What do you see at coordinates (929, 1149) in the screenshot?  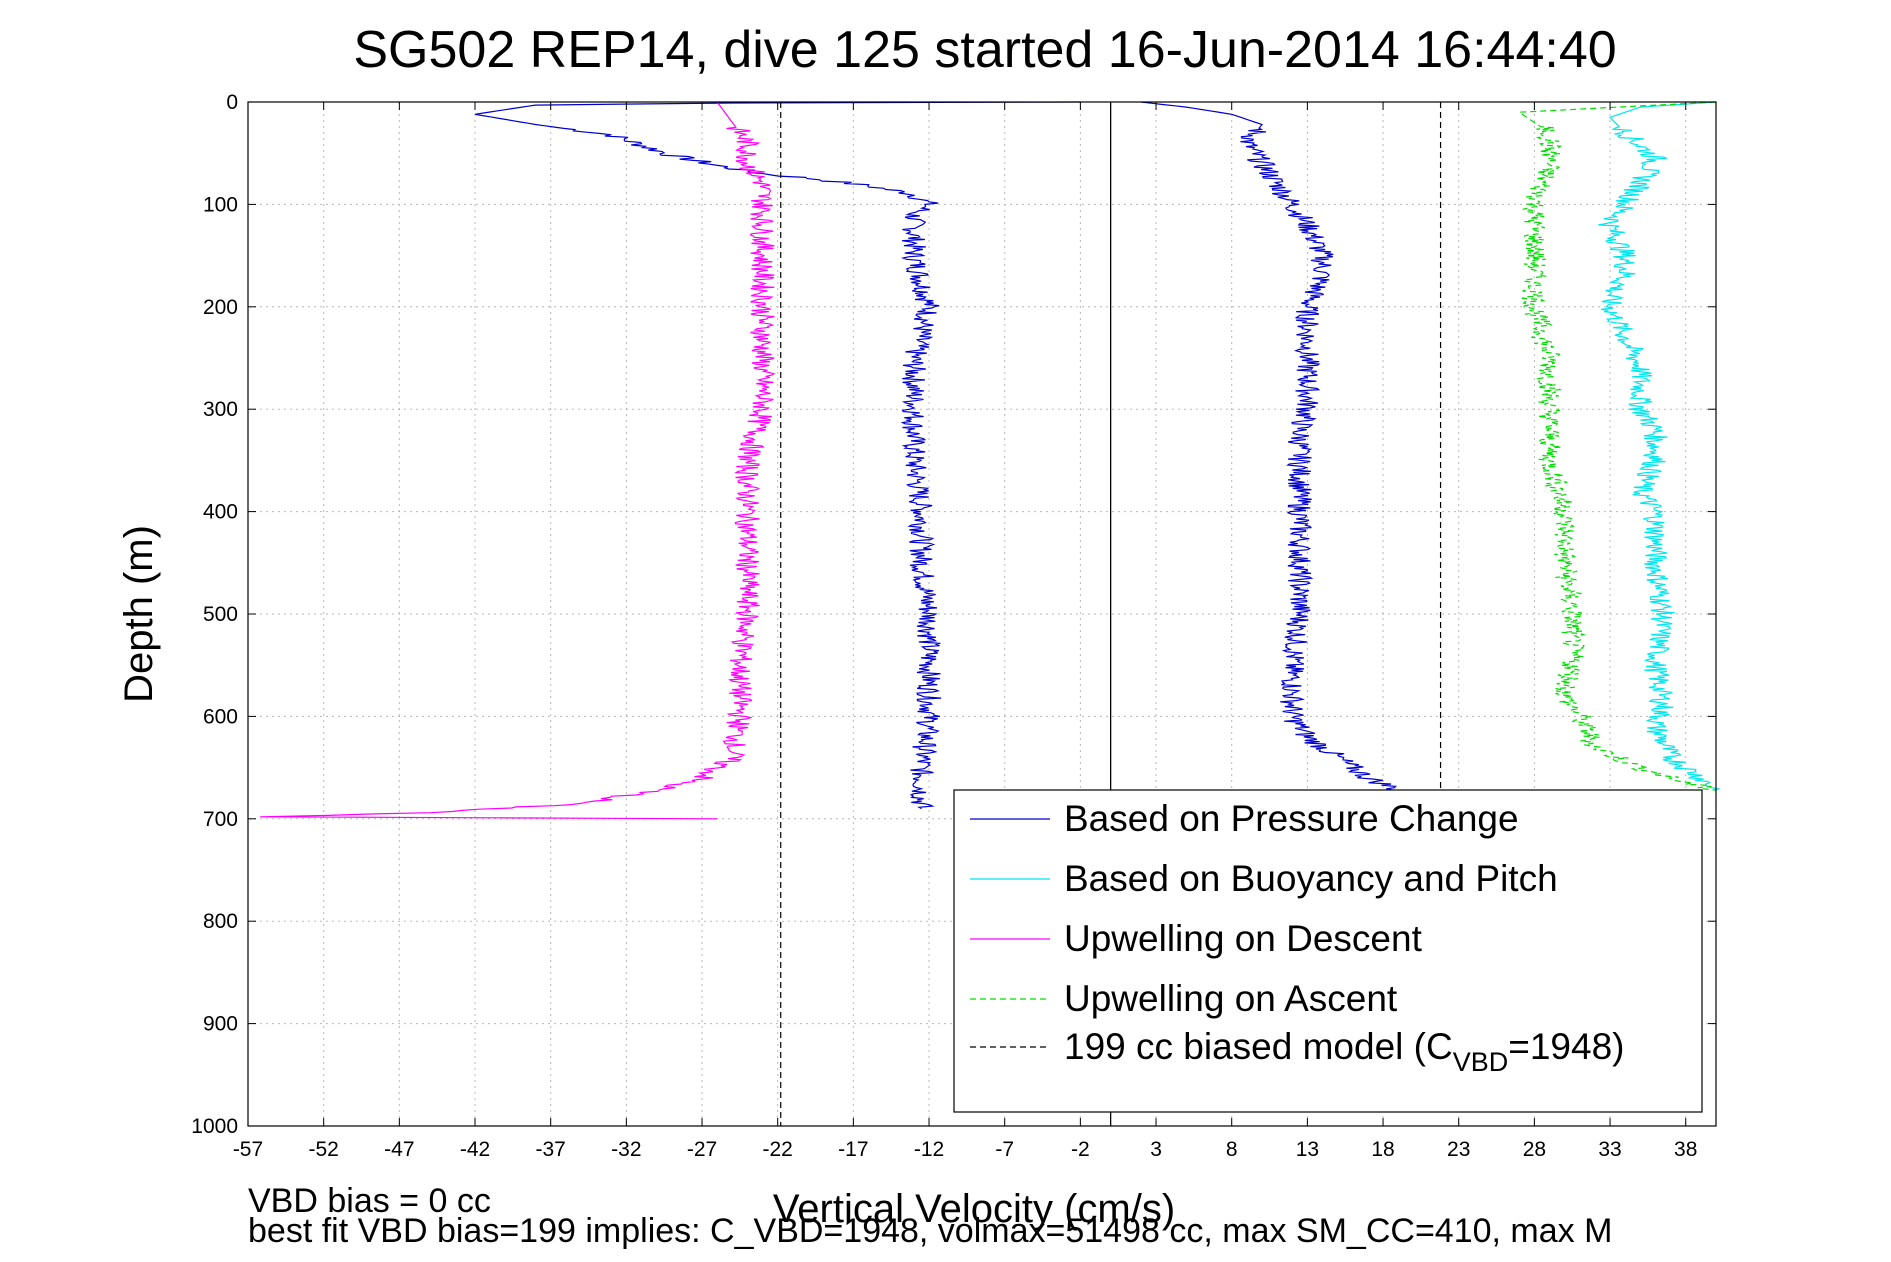 I see `x-tick-label: -12` at bounding box center [929, 1149].